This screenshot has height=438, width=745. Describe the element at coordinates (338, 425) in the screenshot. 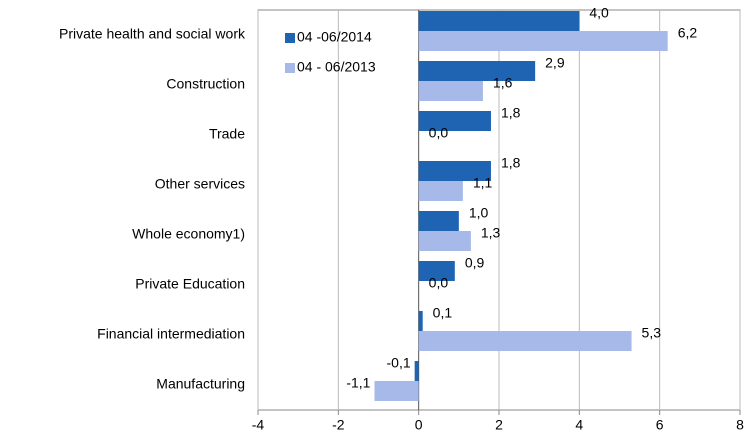

I see `x-tick-label: -2` at that location.